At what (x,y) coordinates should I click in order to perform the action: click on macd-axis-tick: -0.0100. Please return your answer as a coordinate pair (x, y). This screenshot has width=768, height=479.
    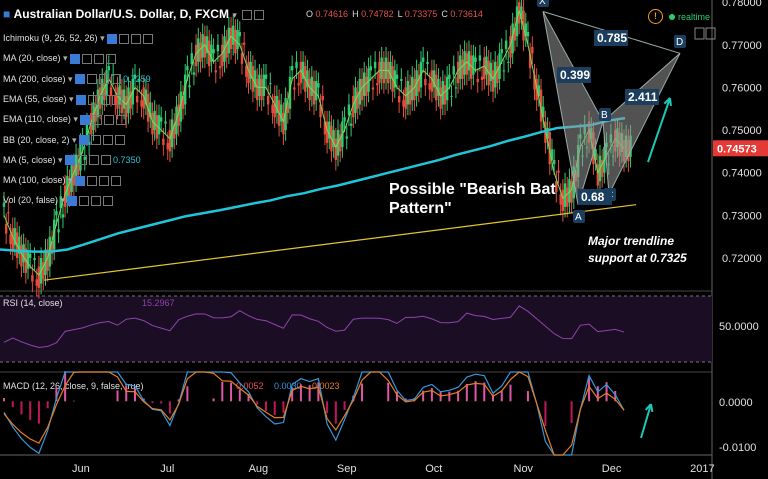
    Looking at the image, I should click on (737, 448).